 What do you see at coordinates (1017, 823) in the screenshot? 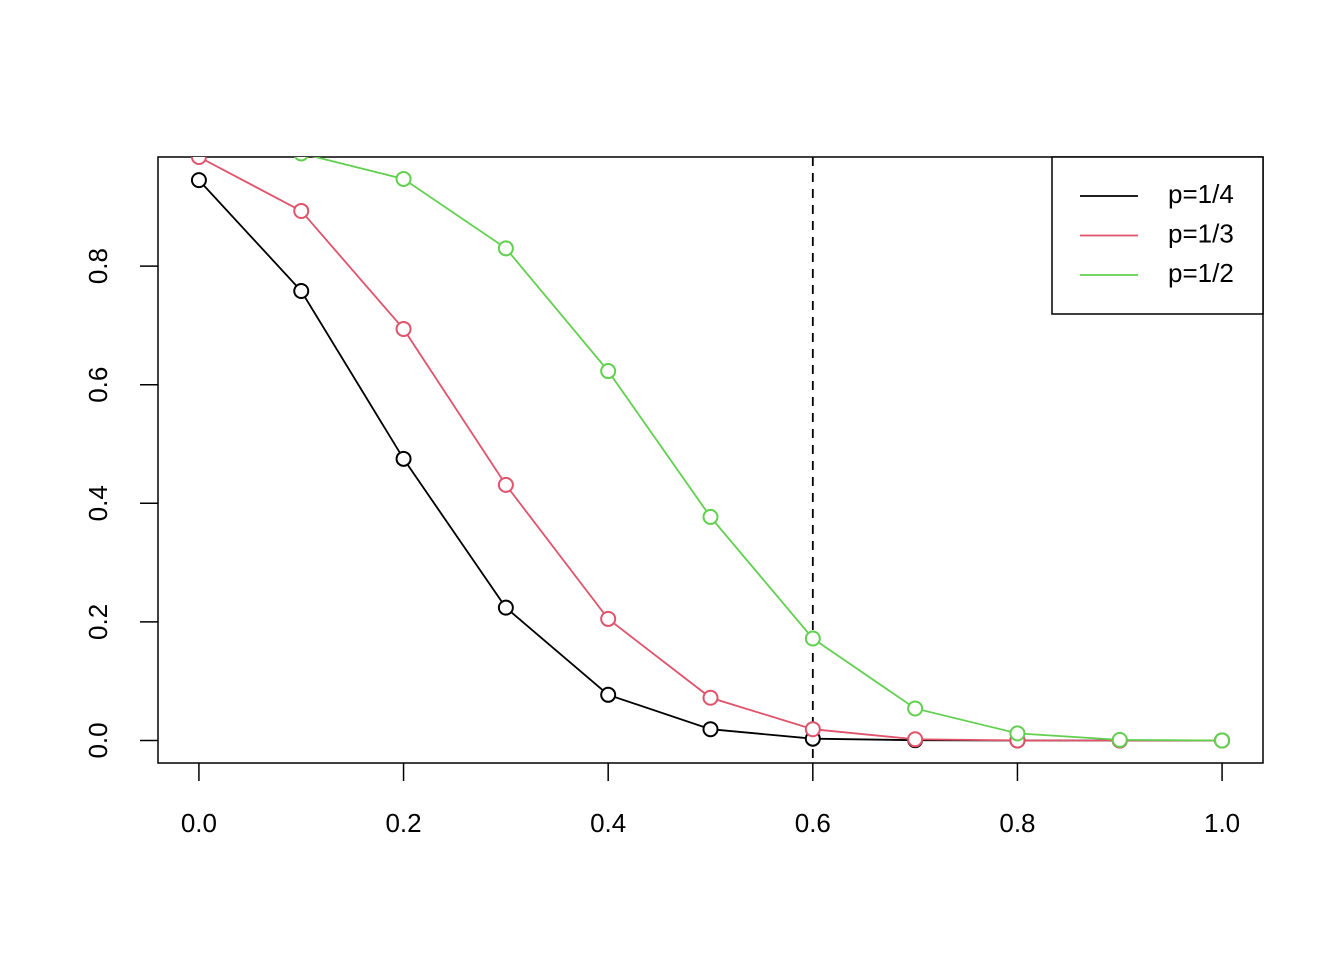
I see `x-tick-label: 0.8` at bounding box center [1017, 823].